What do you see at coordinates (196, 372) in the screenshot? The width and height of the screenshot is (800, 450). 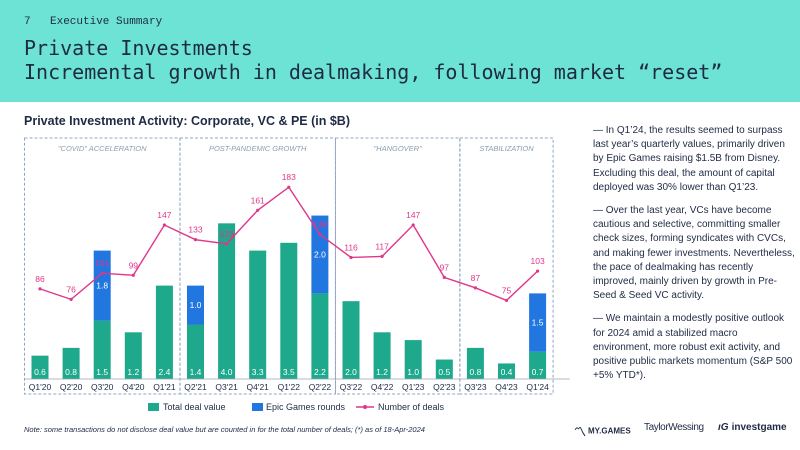 I see `bar-total-label: 1.4` at bounding box center [196, 372].